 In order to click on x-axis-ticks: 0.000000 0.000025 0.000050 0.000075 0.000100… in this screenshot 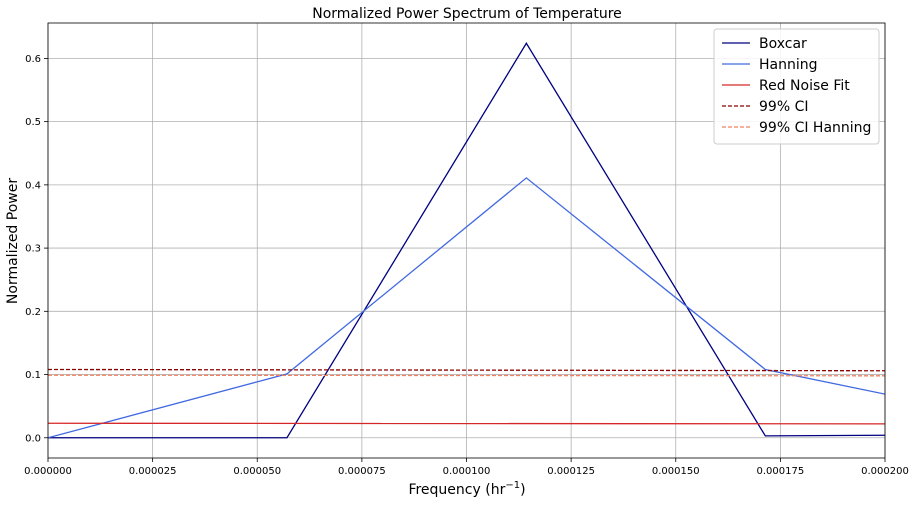, I will do `click(466, 467)`.